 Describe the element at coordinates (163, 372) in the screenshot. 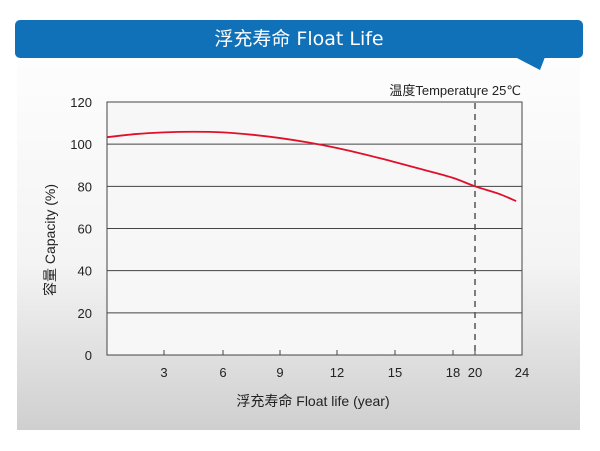

I see `x-tick-label: 3` at that location.